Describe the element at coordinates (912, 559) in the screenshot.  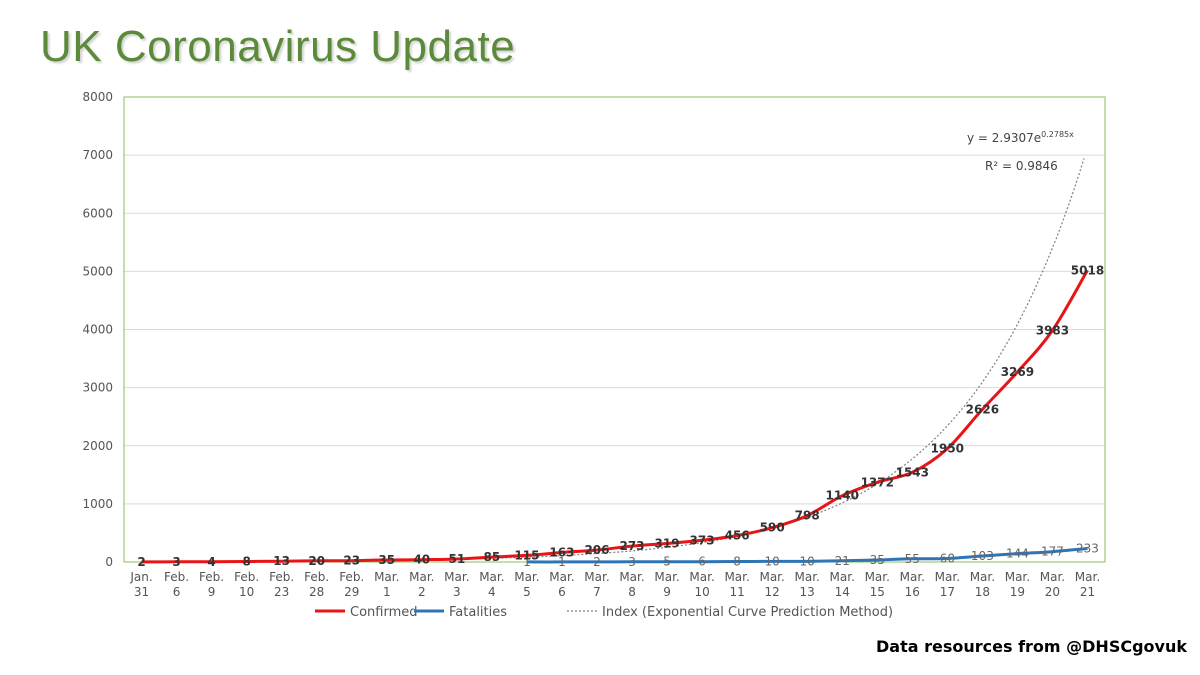
I see `fatalities-data-label: 55` at that location.